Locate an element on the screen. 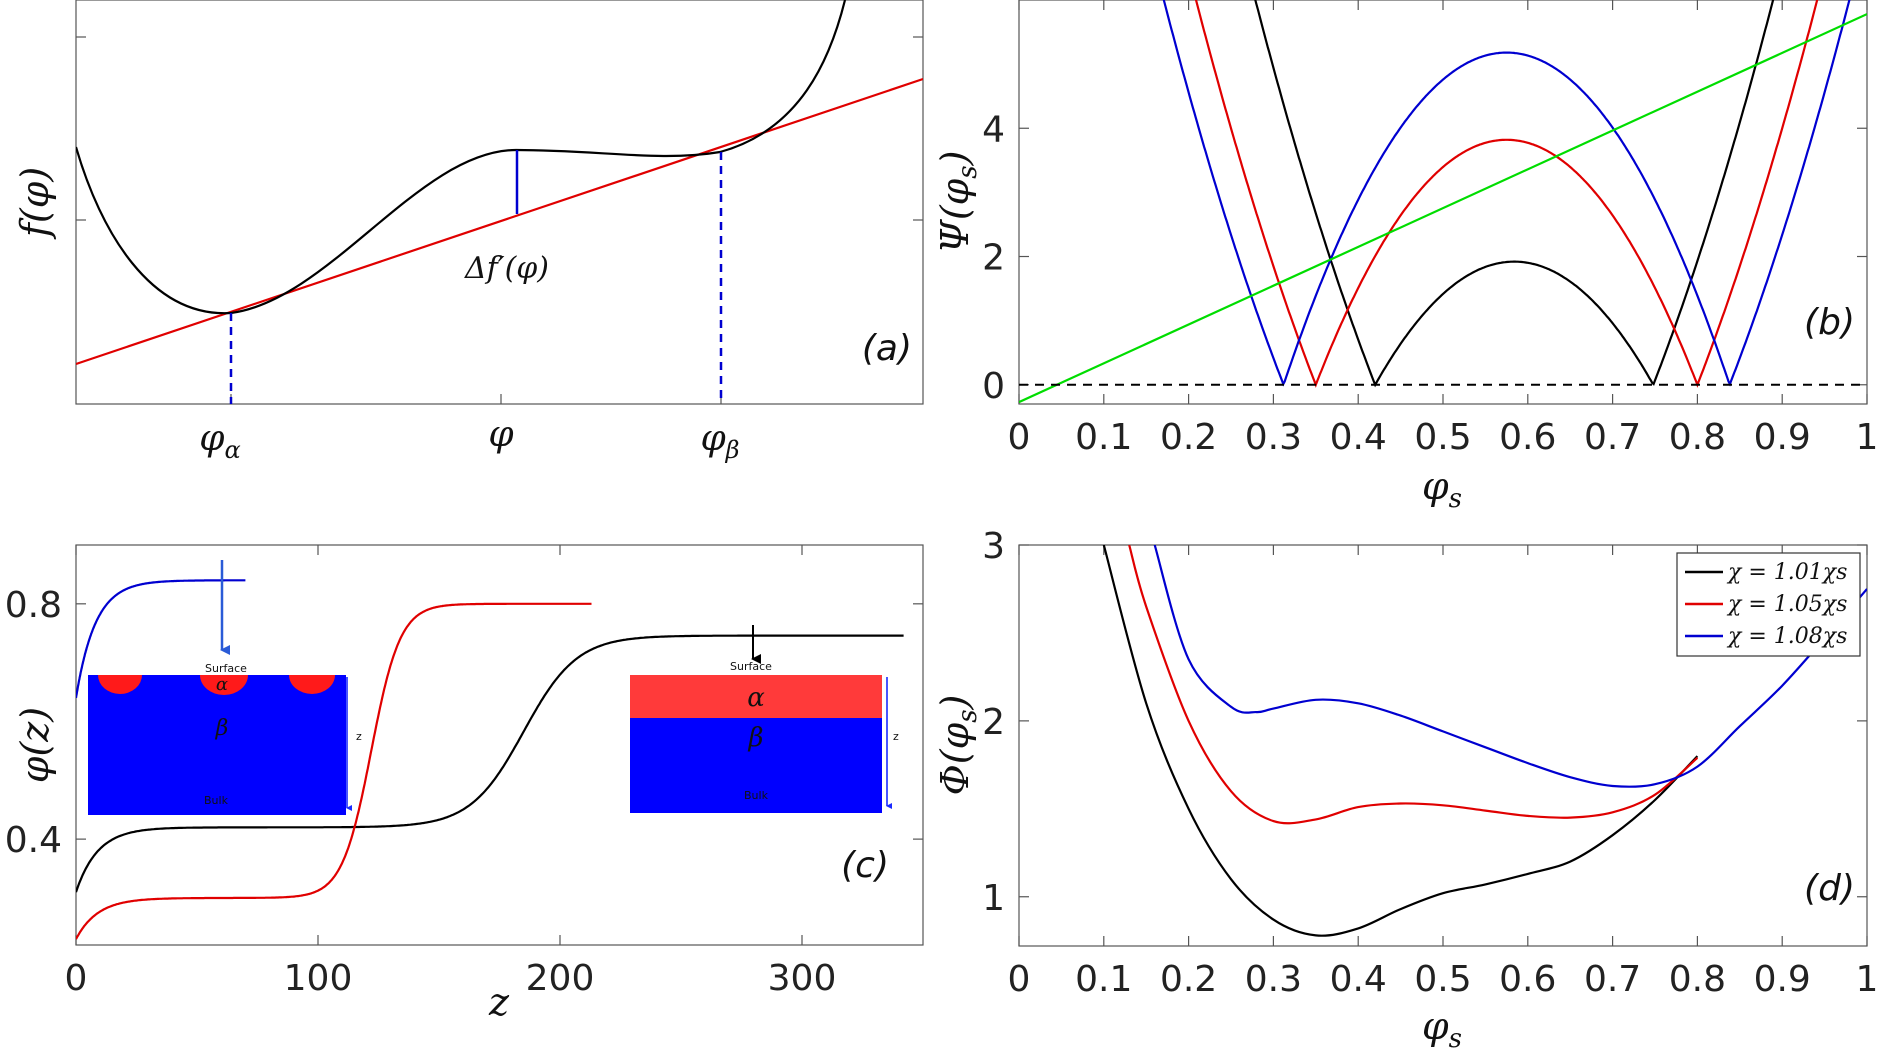 The width and height of the screenshot is (1878, 1049). panel-a-tangent-line is located at coordinates (499, 221).